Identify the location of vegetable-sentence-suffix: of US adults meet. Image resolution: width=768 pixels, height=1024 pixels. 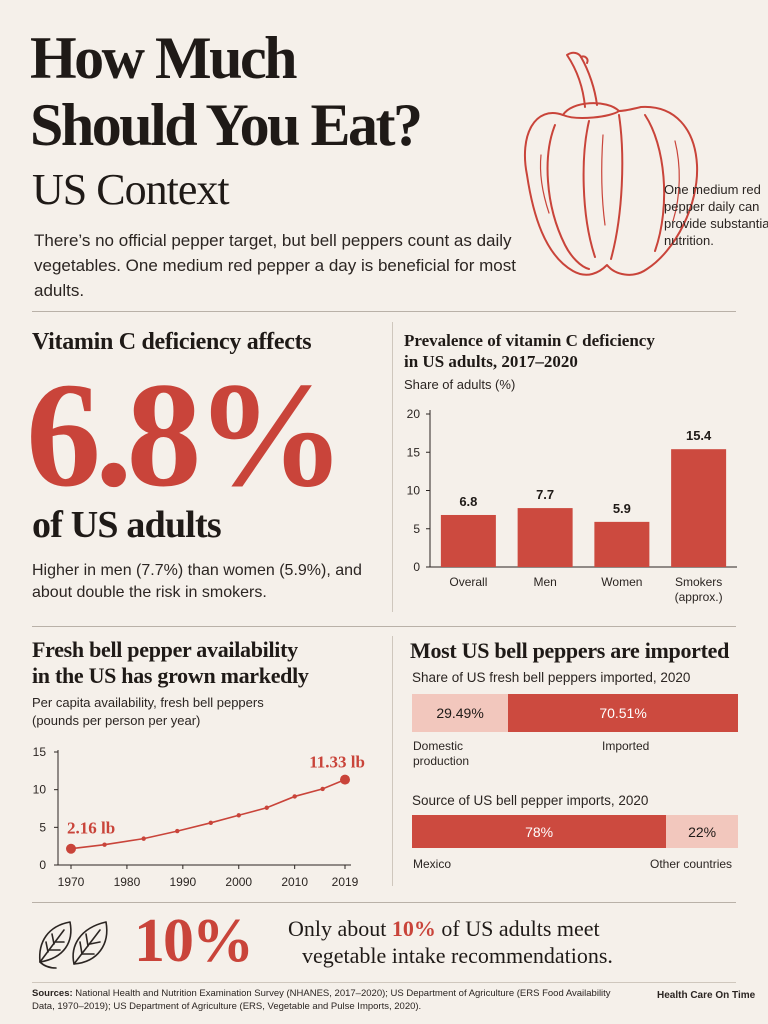
(517, 928).